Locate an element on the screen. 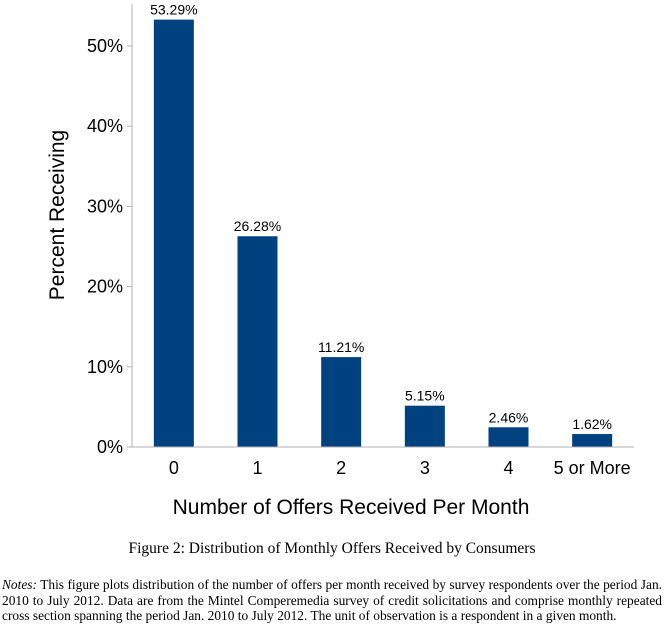  y-tick-label: 50% is located at coordinates (105, 46).